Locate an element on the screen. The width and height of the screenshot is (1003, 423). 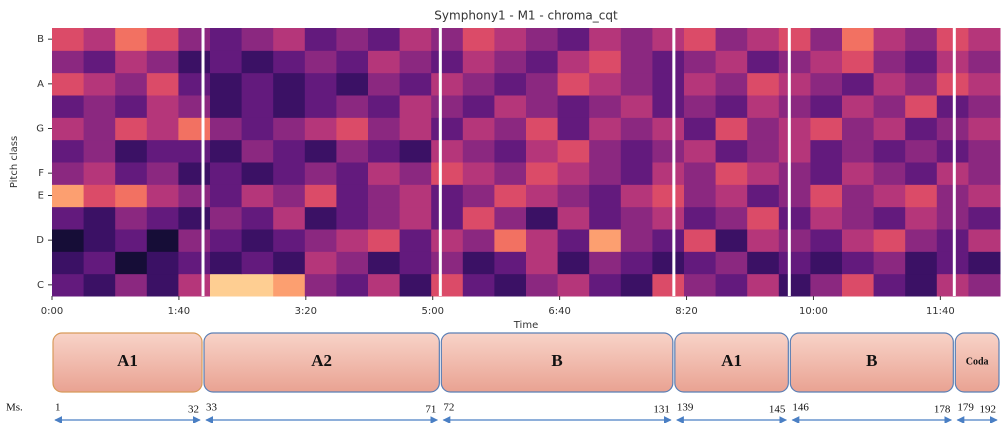
y-axis-label: Pitch class is located at coordinates (14, 162).